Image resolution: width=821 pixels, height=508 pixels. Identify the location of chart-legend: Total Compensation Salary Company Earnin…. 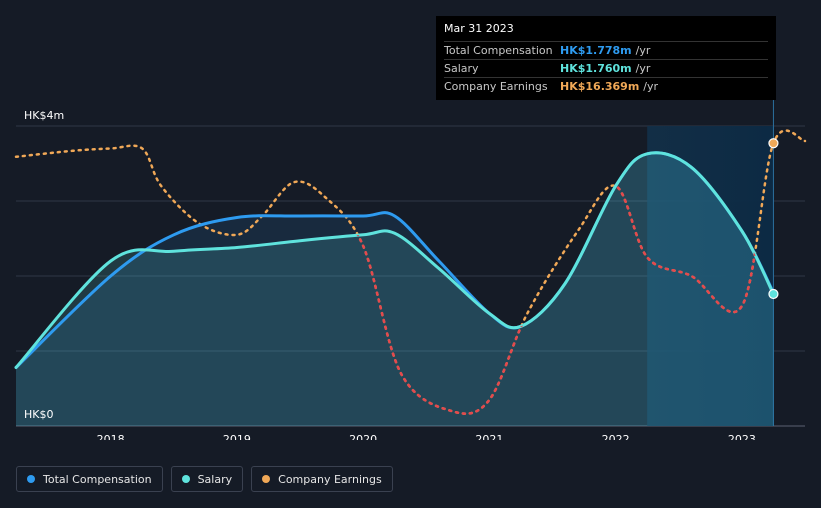
(208, 479).